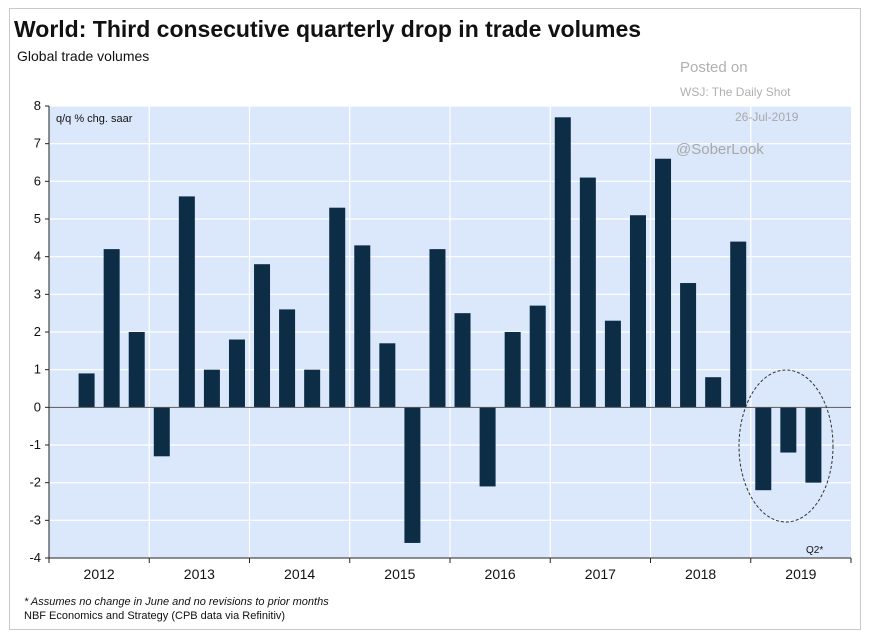 Image resolution: width=874 pixels, height=640 pixels. What do you see at coordinates (37, 105) in the screenshot?
I see `y-tick-label: 8` at bounding box center [37, 105].